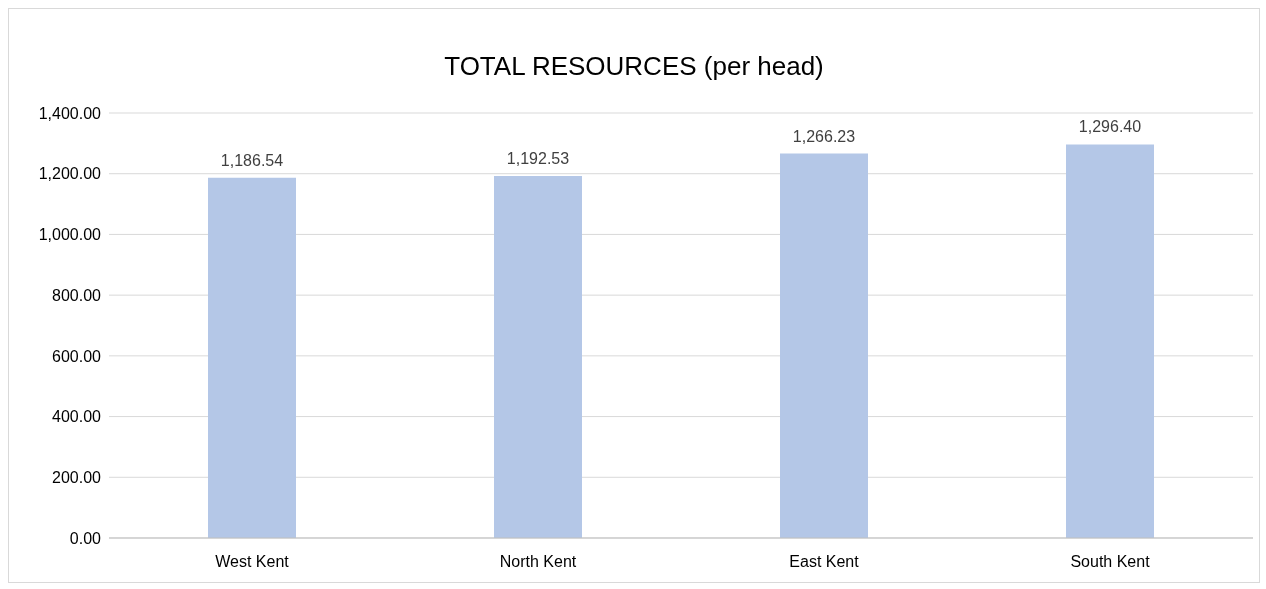 This screenshot has width=1266, height=589. Describe the element at coordinates (634, 66) in the screenshot. I see `chart-title: TOTAL RESOURCES (per head)` at that location.